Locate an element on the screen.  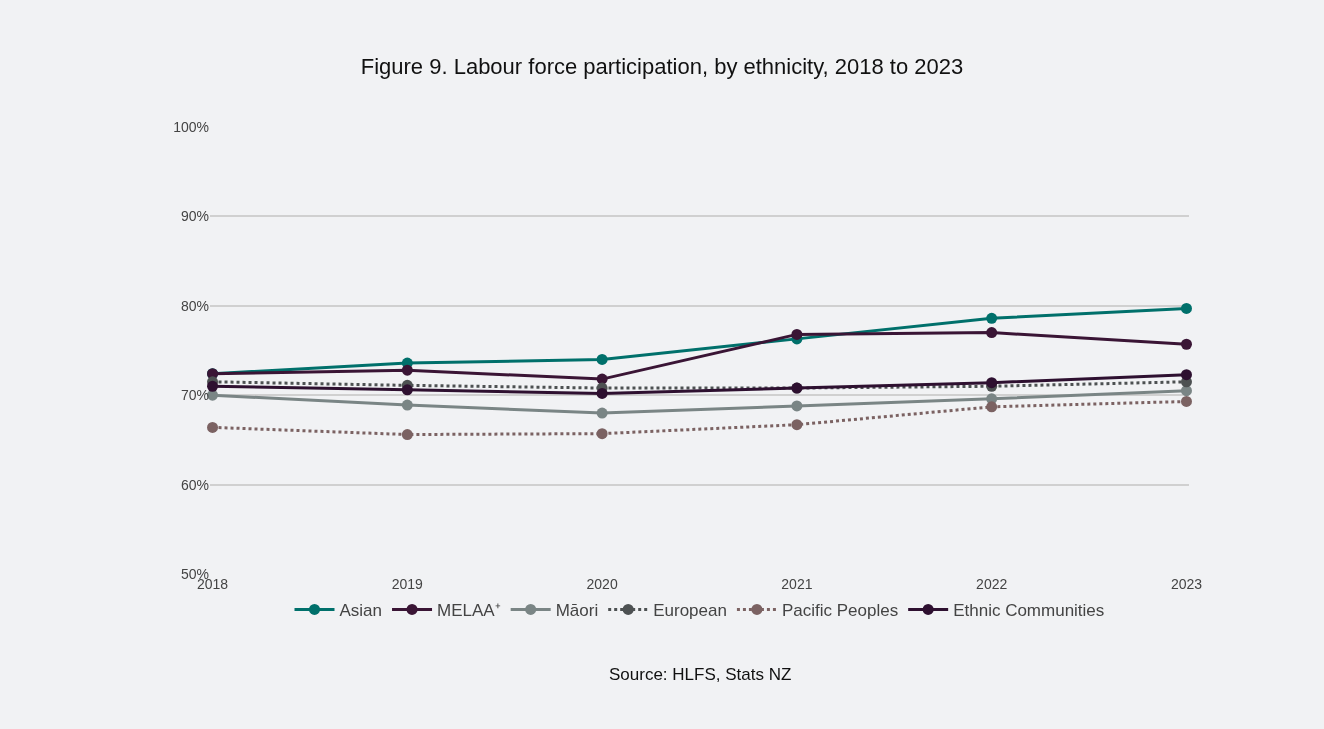
legend-label: Asian is located at coordinates (361, 611).